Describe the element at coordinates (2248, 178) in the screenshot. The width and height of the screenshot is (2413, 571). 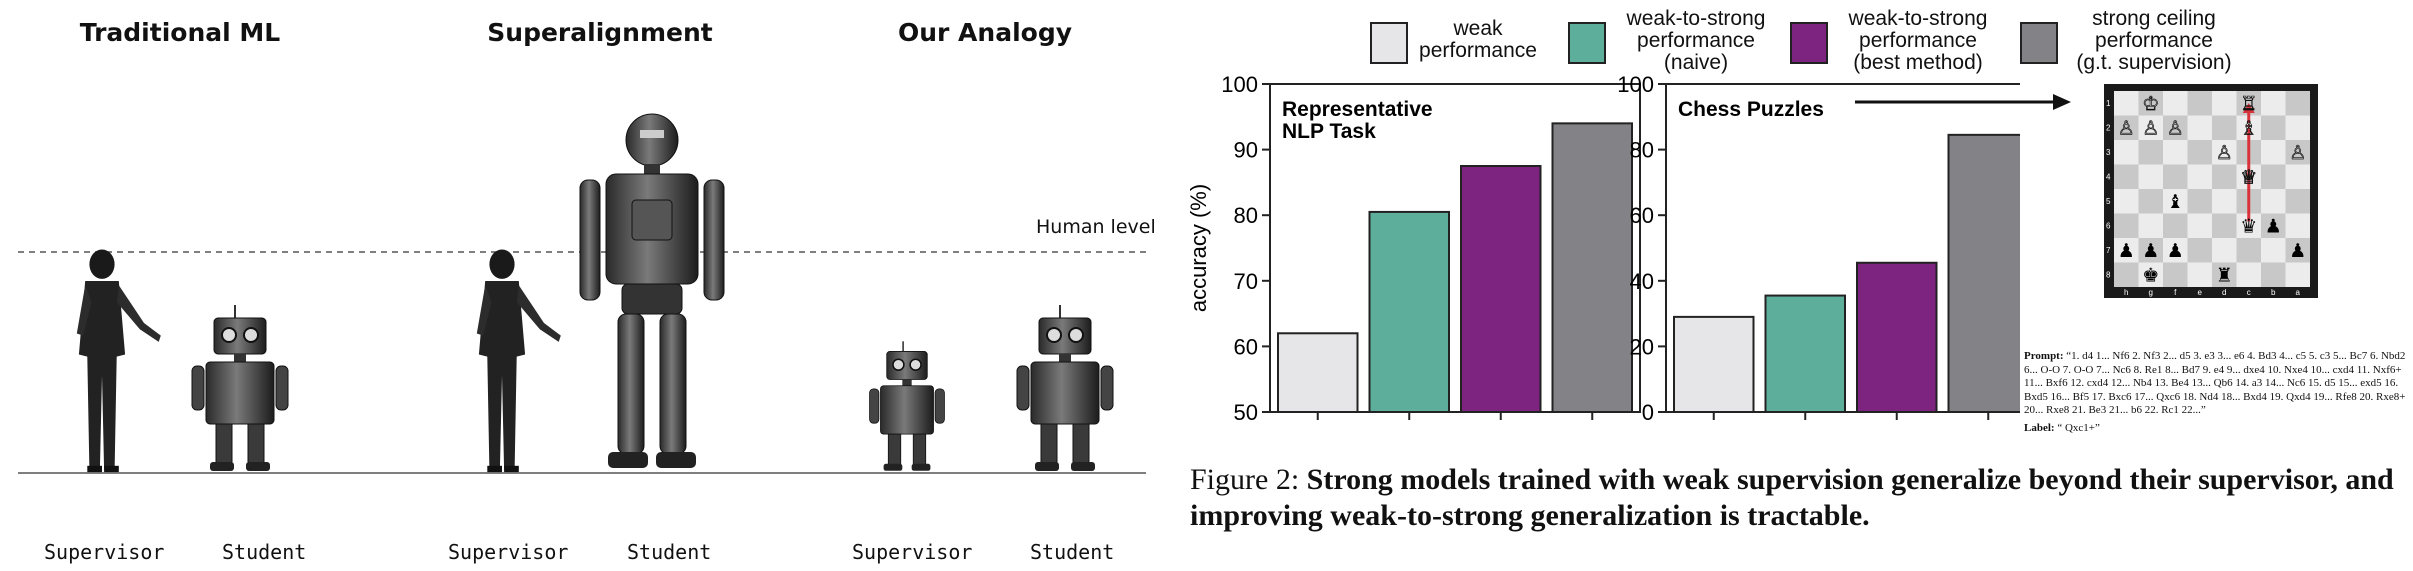
I see `chess-piece: ♕` at that location.